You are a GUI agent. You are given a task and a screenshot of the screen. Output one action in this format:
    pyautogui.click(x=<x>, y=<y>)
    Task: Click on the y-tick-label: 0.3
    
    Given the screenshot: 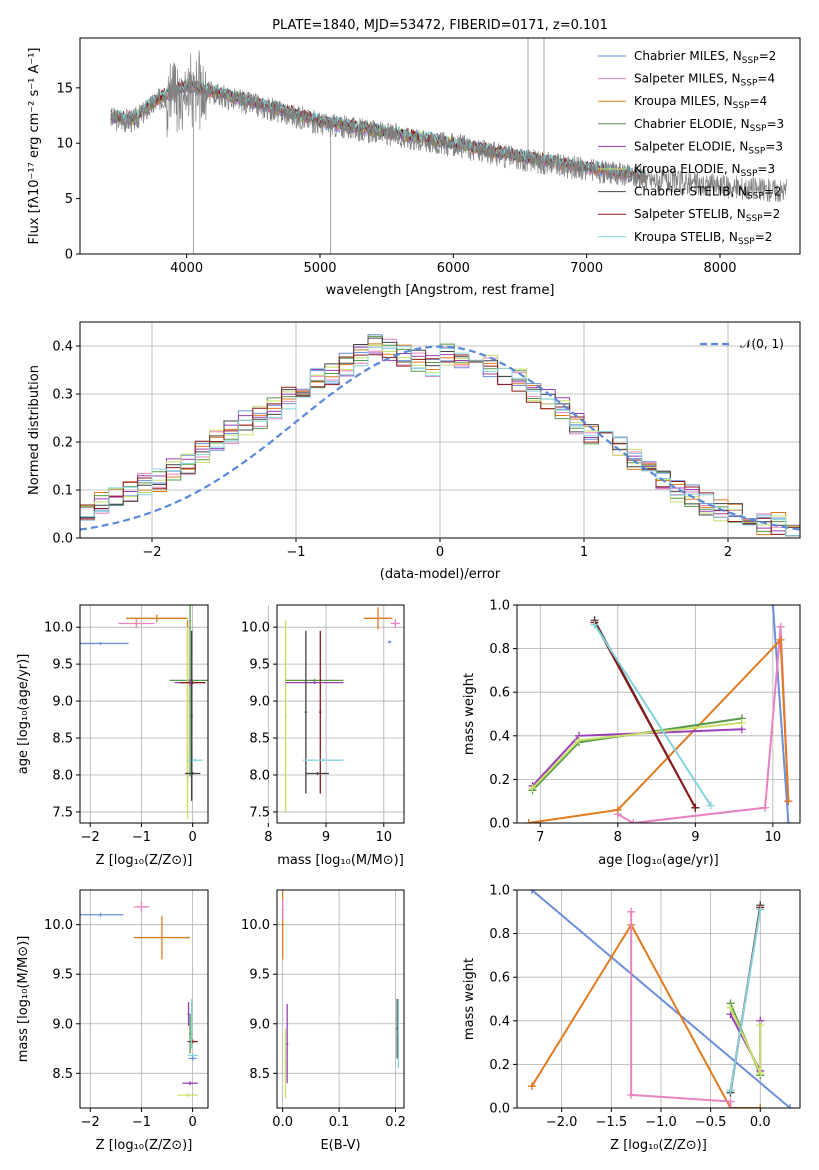 What is the action you would take?
    pyautogui.click(x=62, y=395)
    